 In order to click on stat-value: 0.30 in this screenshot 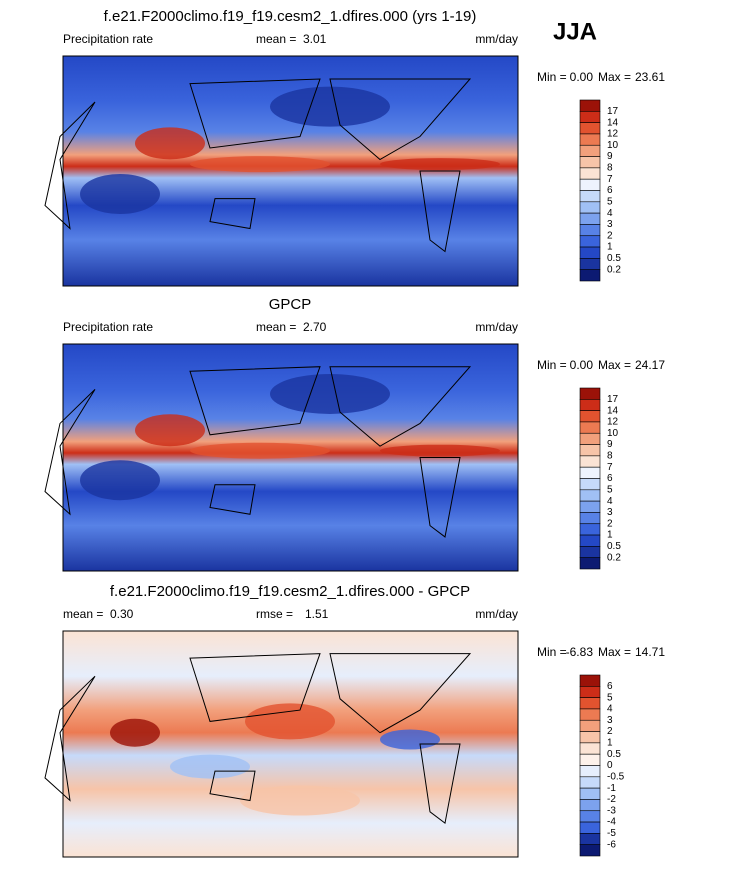, I will do `click(122, 614)`.